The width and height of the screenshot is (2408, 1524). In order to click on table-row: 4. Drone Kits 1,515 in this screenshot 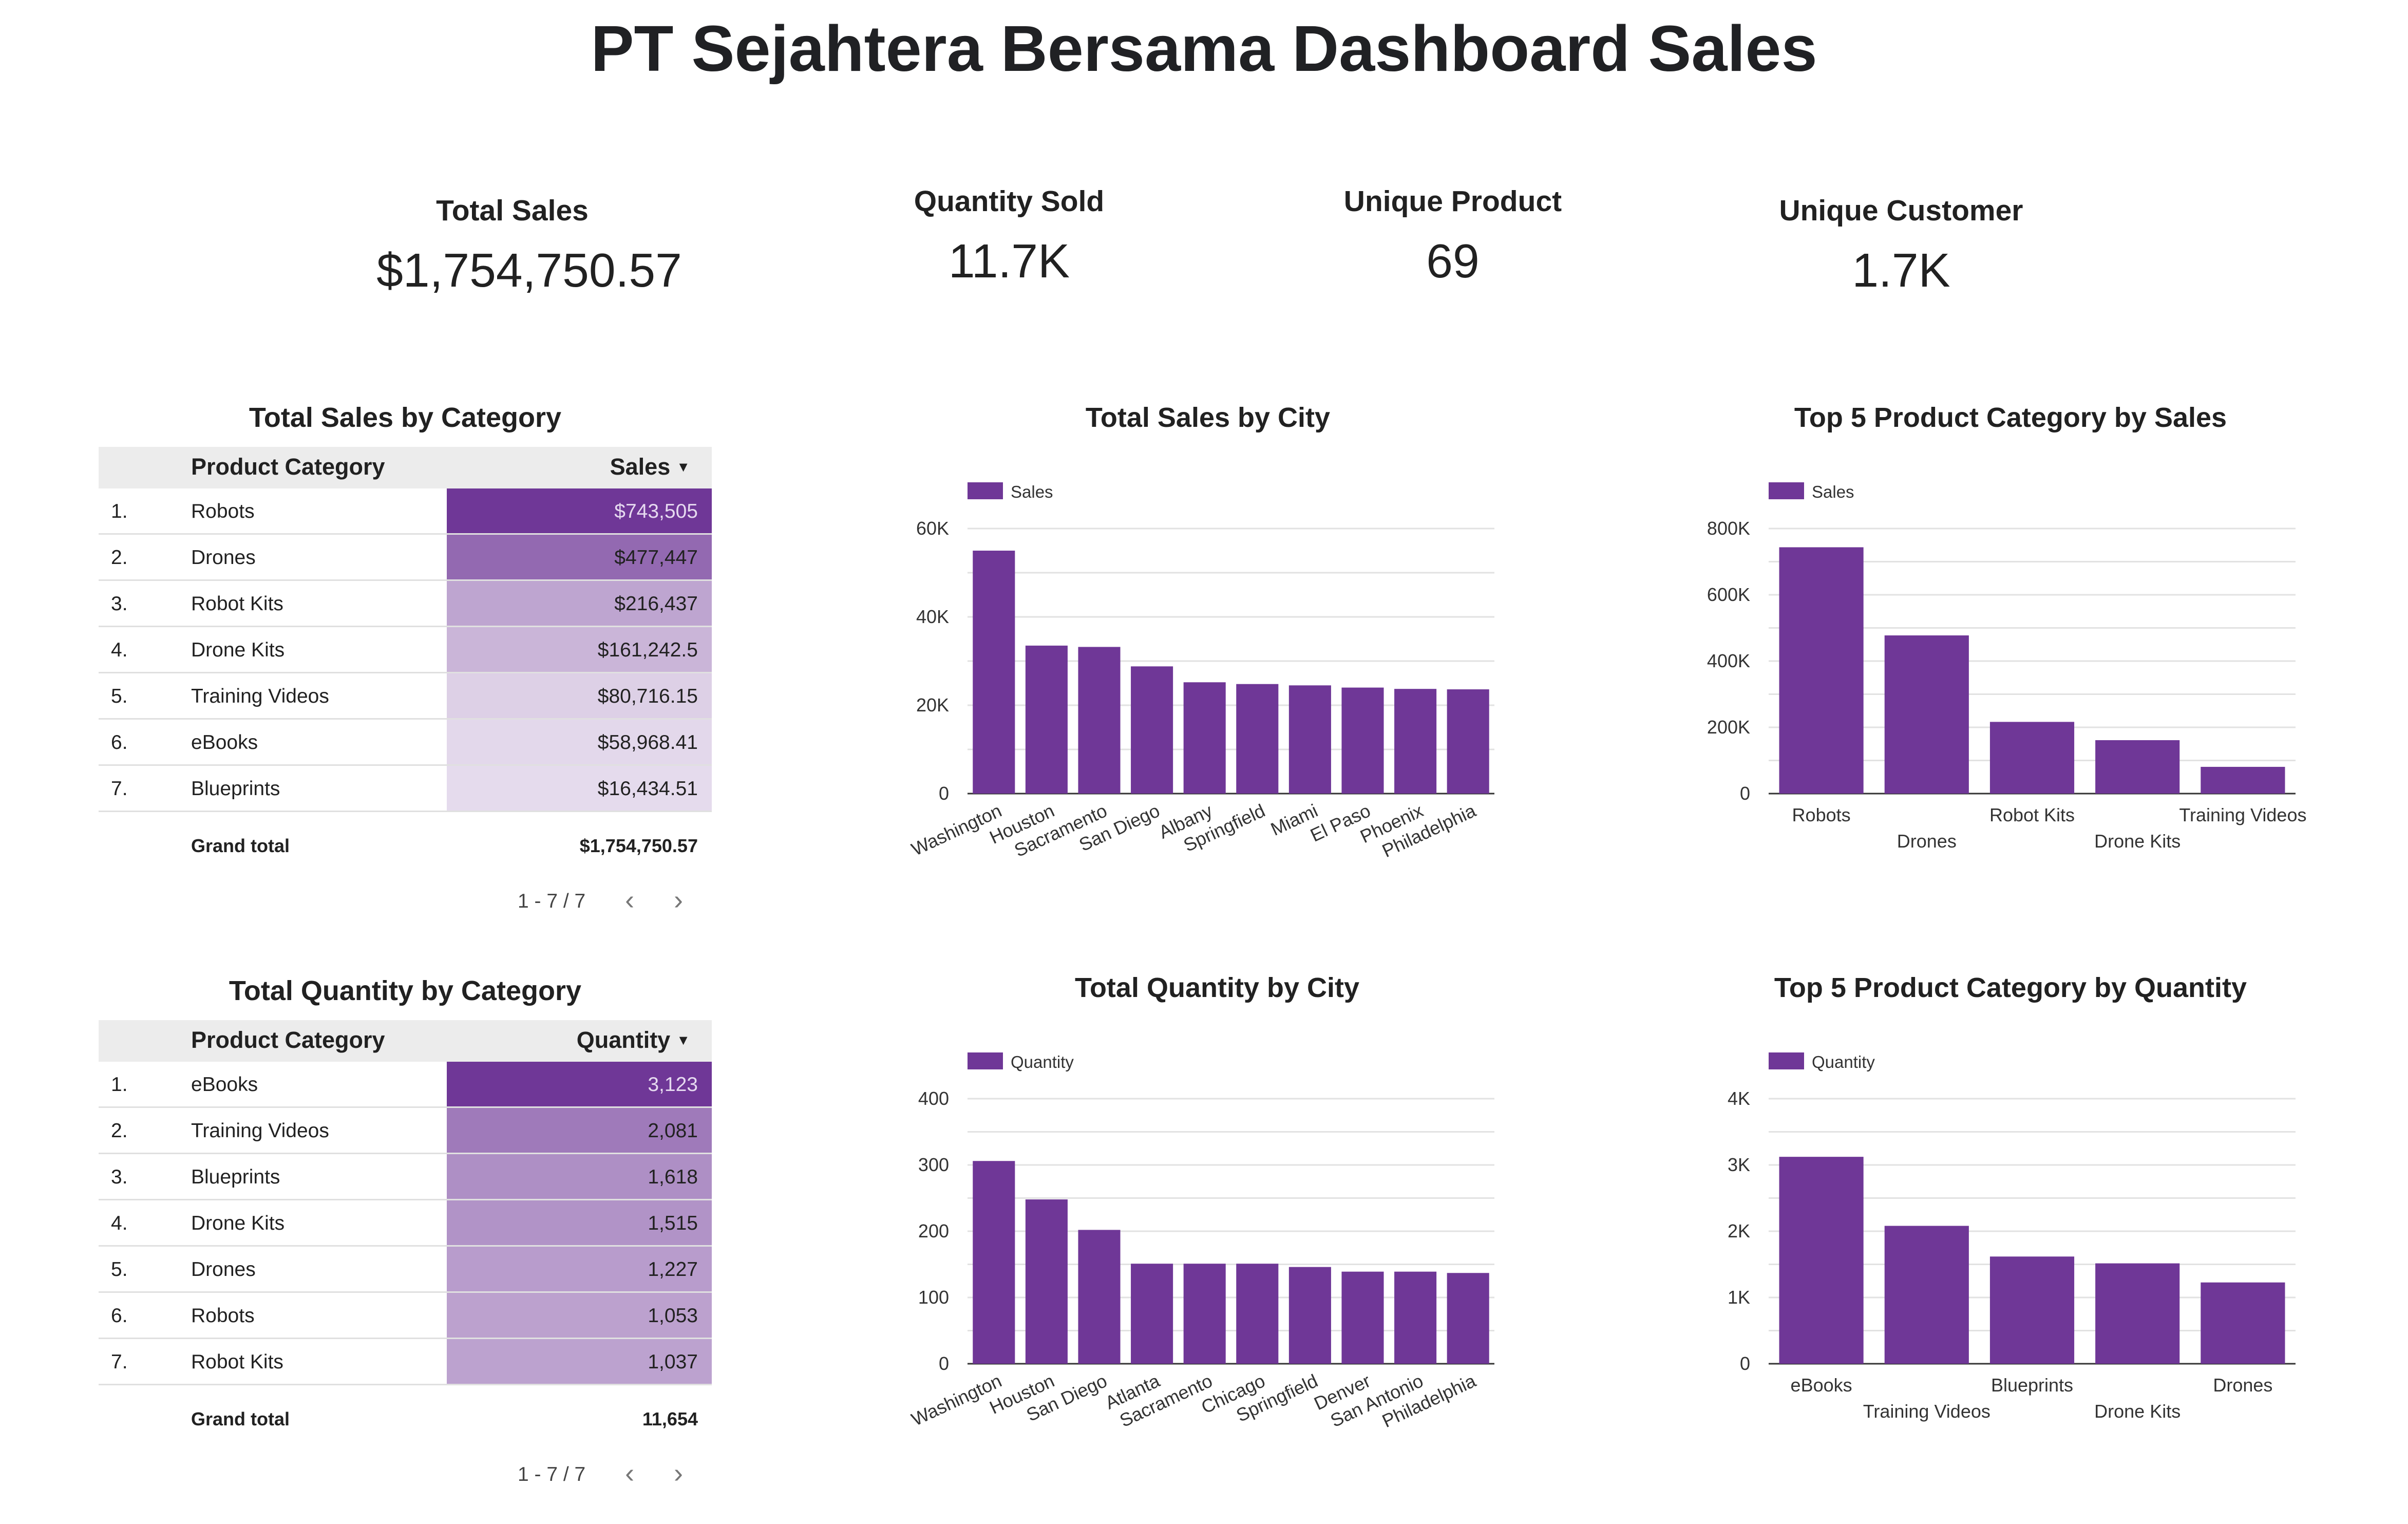, I will do `click(405, 1223)`.